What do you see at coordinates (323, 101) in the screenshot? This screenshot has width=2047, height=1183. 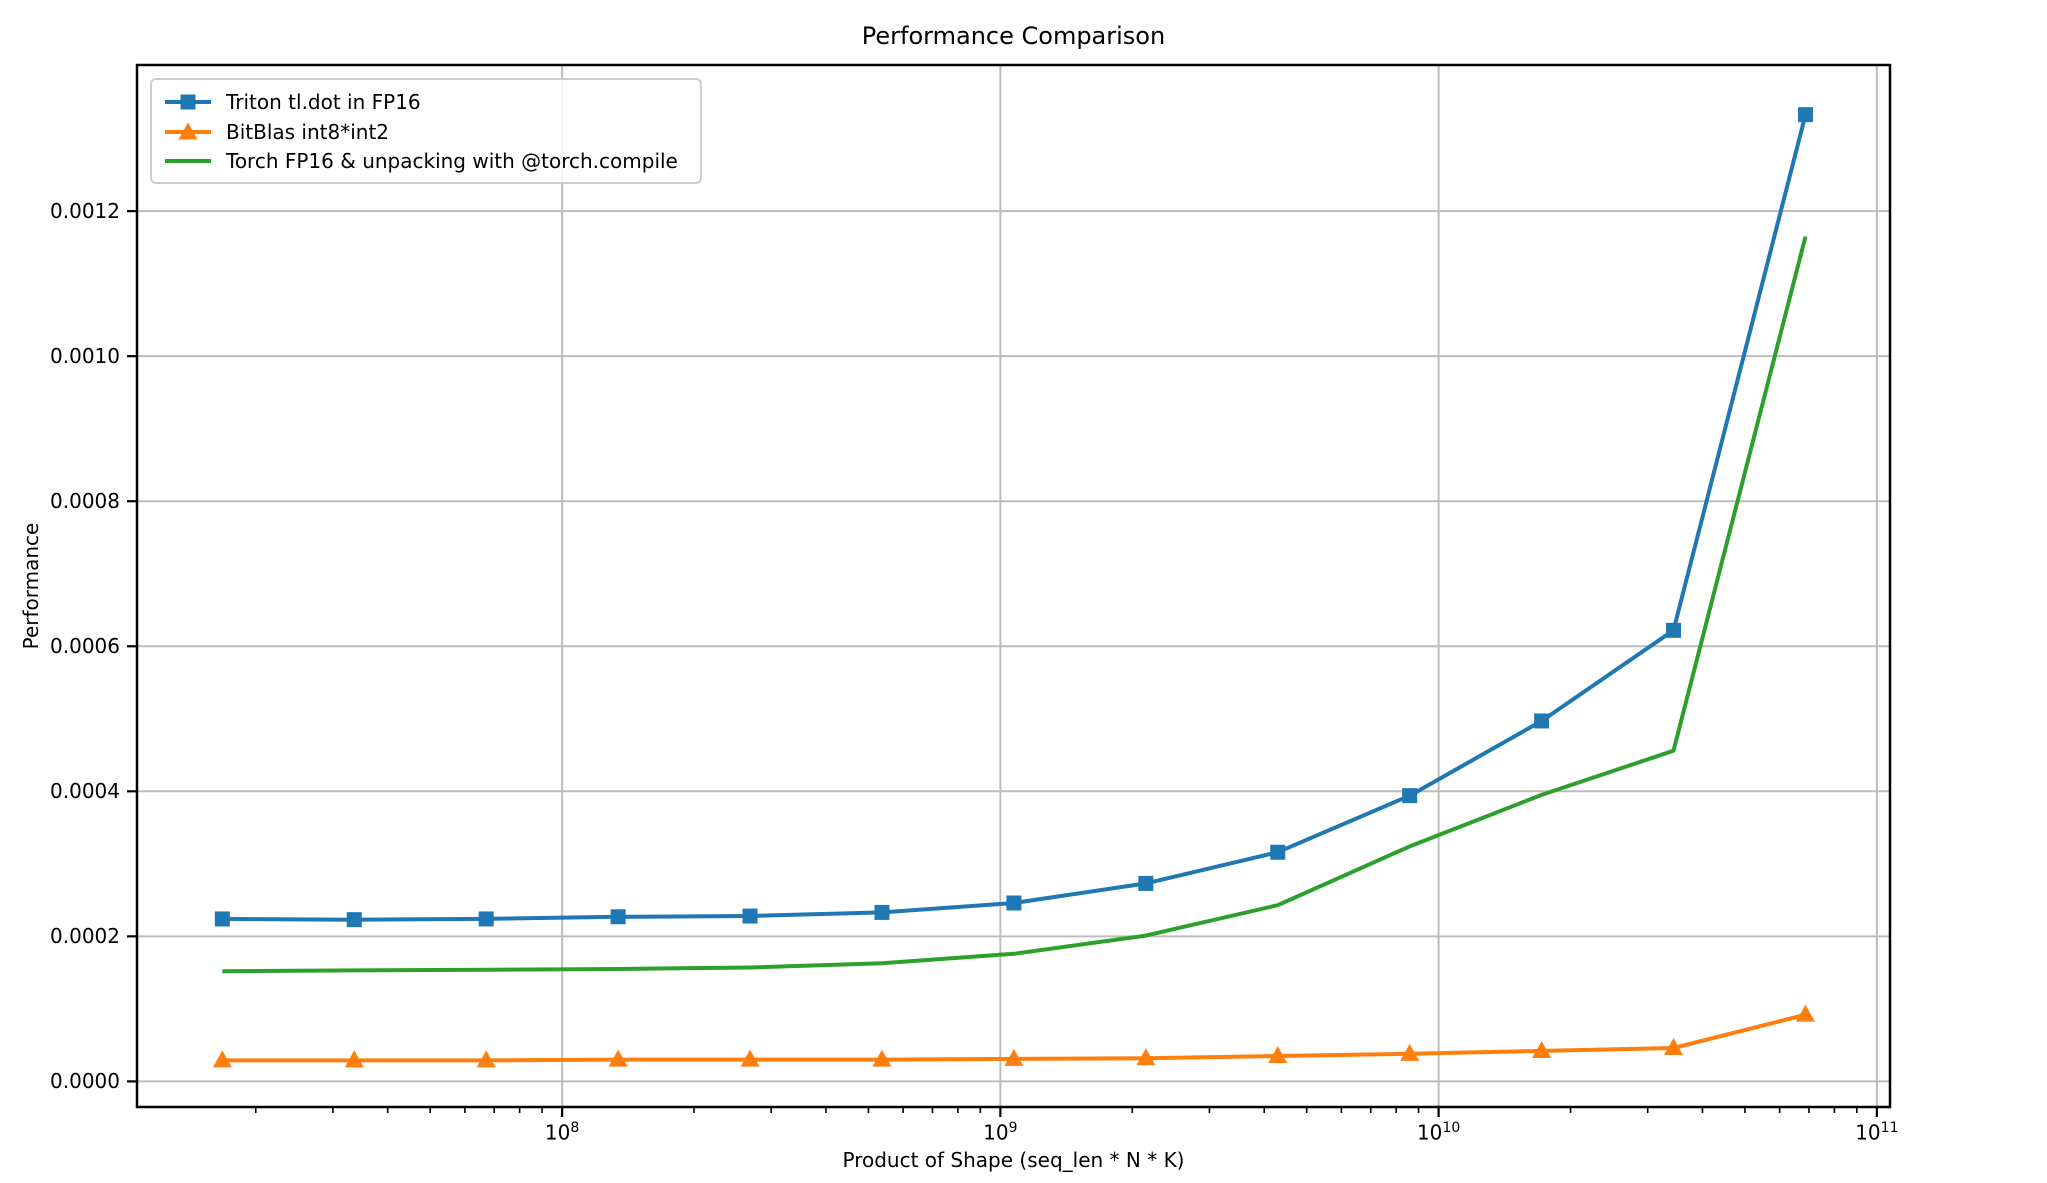 I see `legend-label: Triton tl.dot in FP16` at bounding box center [323, 101].